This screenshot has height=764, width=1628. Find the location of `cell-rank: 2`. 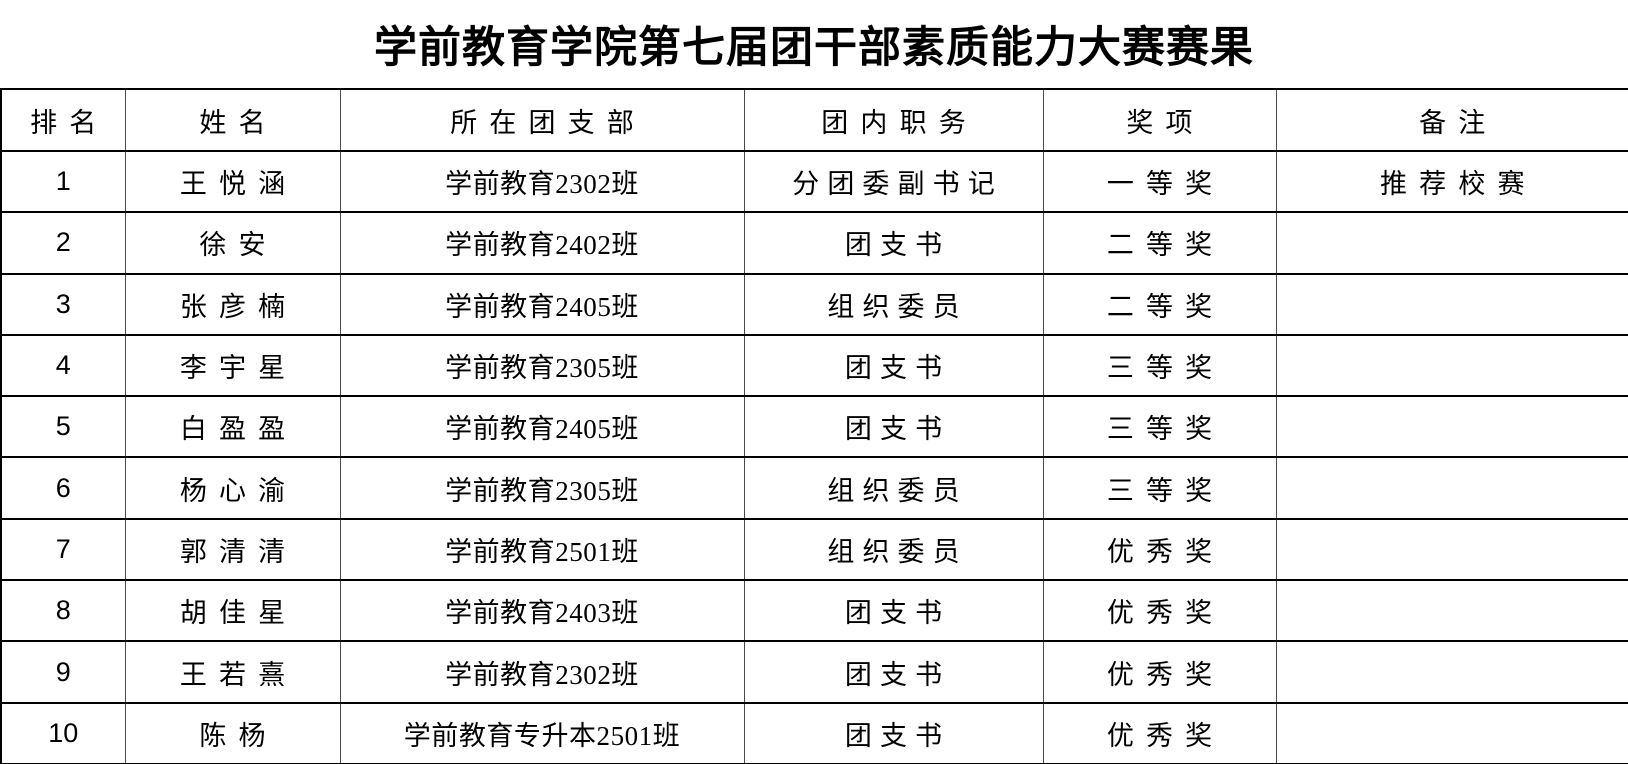

cell-rank: 2 is located at coordinates (63, 243).